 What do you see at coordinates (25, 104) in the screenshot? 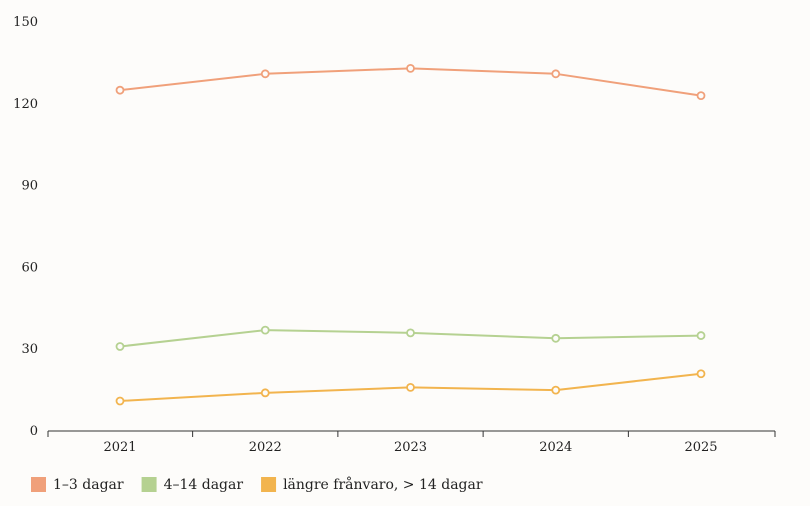
I see `y-tick-label: 120` at bounding box center [25, 104].